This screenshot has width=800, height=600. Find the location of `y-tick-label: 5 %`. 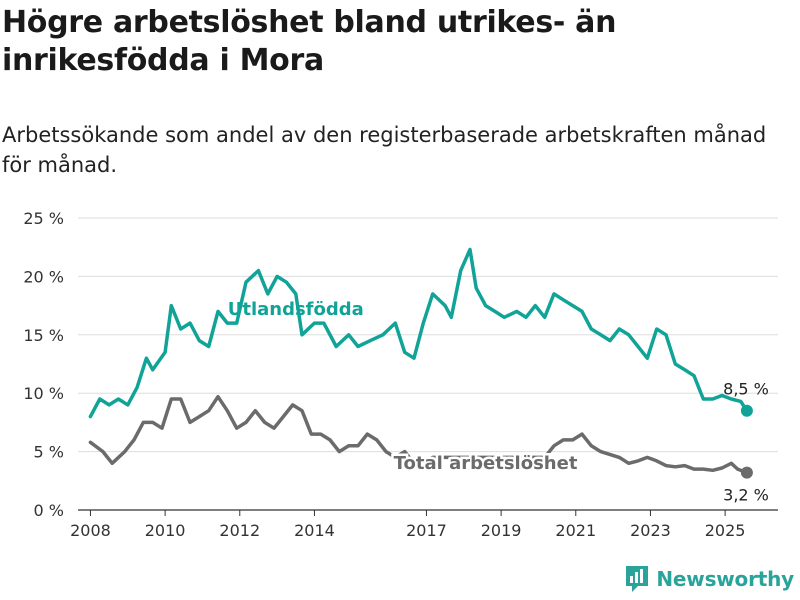

y-tick-label: 5 % is located at coordinates (49, 452).